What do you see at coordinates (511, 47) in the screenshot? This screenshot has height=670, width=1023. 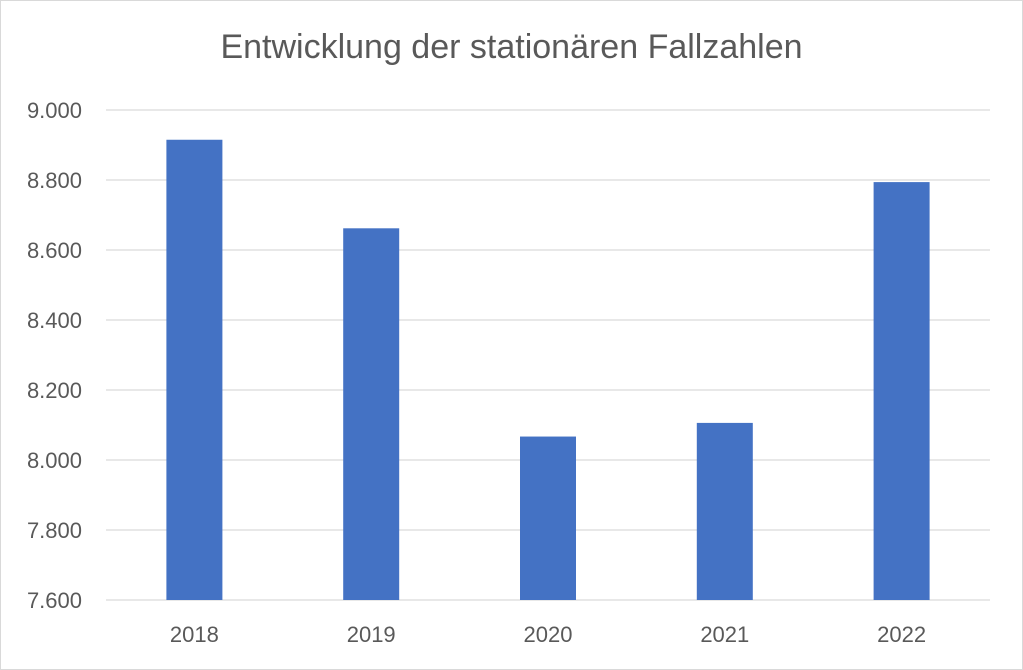 I see `chart-title: Entwicklung der stationären Fallzahlen` at bounding box center [511, 47].